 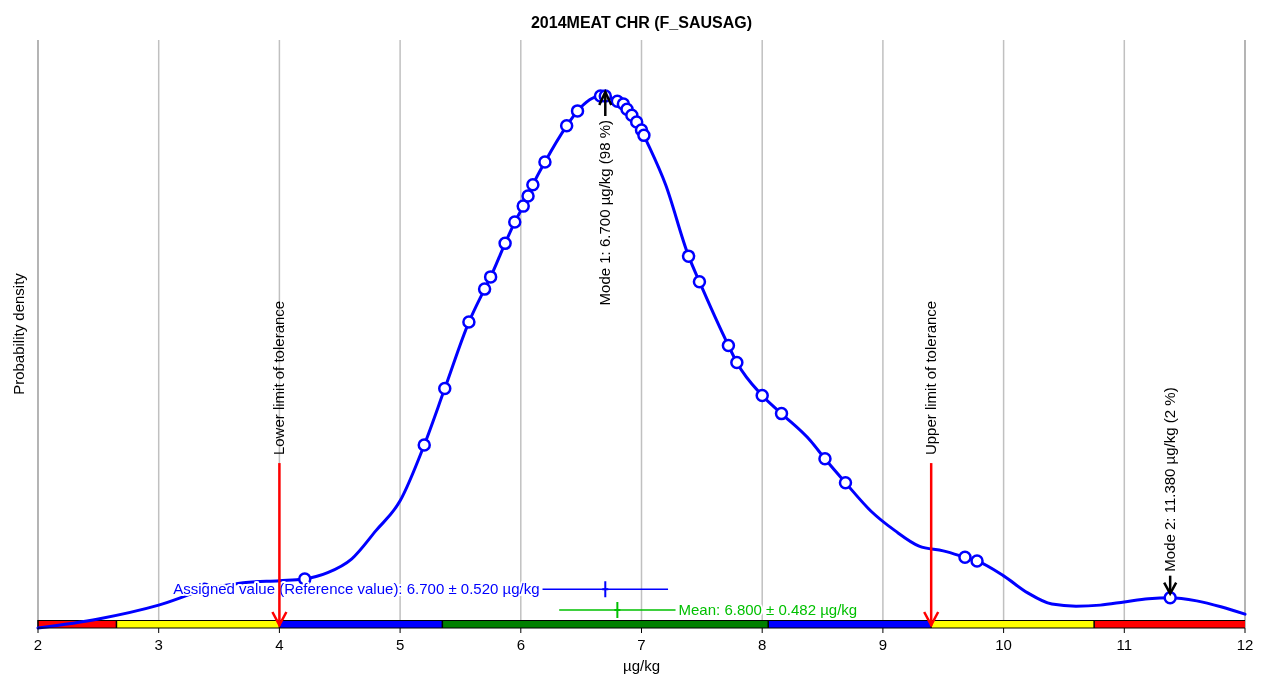 What do you see at coordinates (158, 644) in the screenshot?
I see `x-tick-label: 3` at bounding box center [158, 644].